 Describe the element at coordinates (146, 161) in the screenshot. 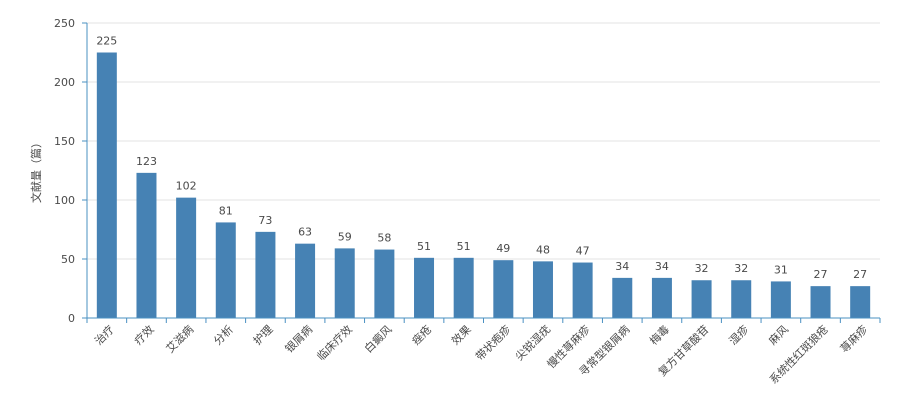

I see `bar-value-label: 123` at that location.